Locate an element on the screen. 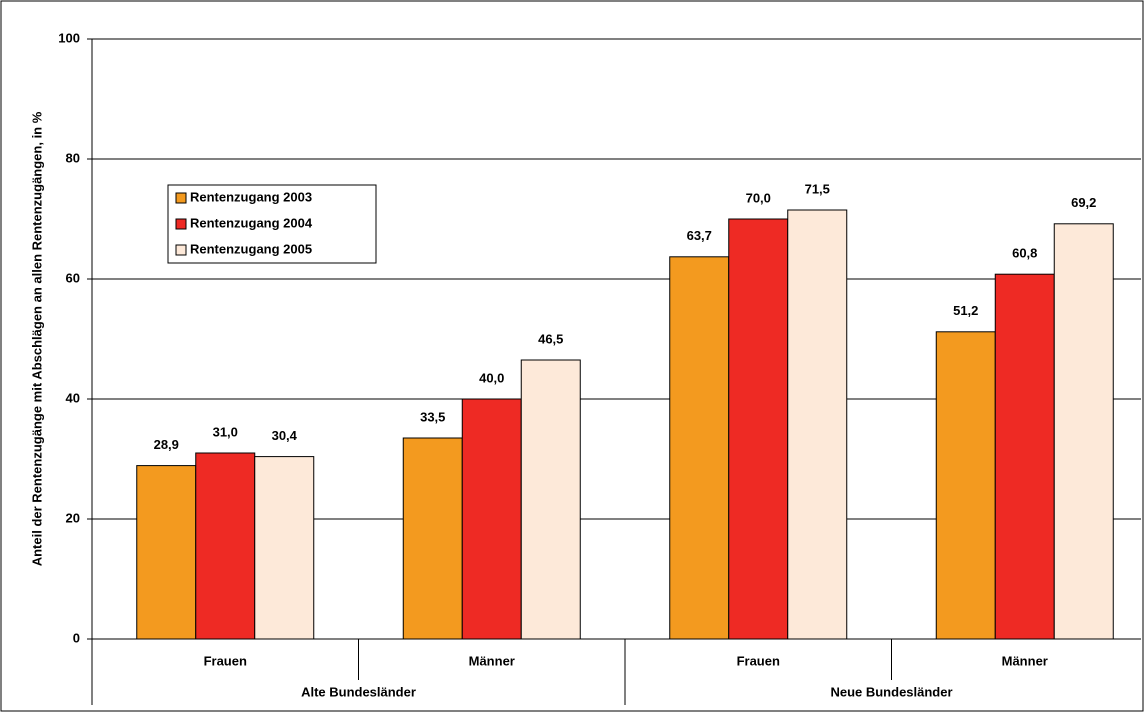 The height and width of the screenshot is (713, 1145). value-label: 69,2 is located at coordinates (1083, 202).